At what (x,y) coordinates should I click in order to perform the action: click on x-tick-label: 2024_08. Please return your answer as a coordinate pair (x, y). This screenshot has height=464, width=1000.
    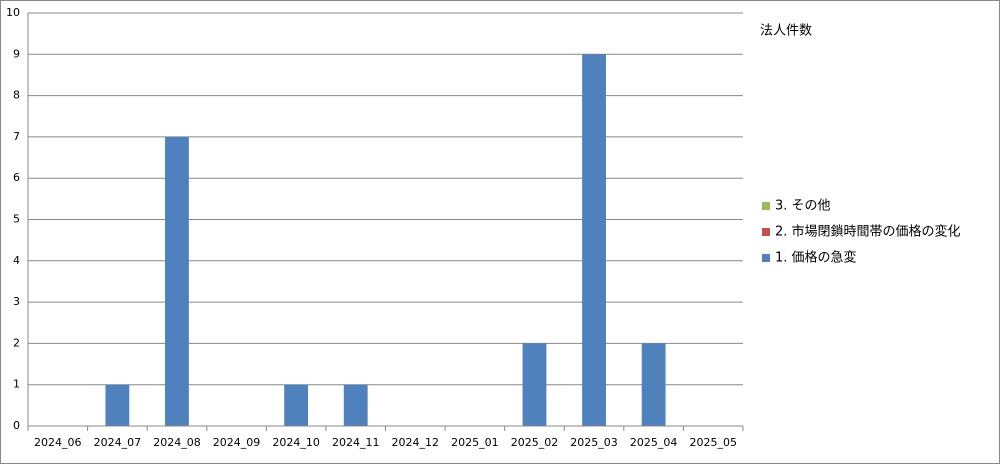
    Looking at the image, I should click on (177, 442).